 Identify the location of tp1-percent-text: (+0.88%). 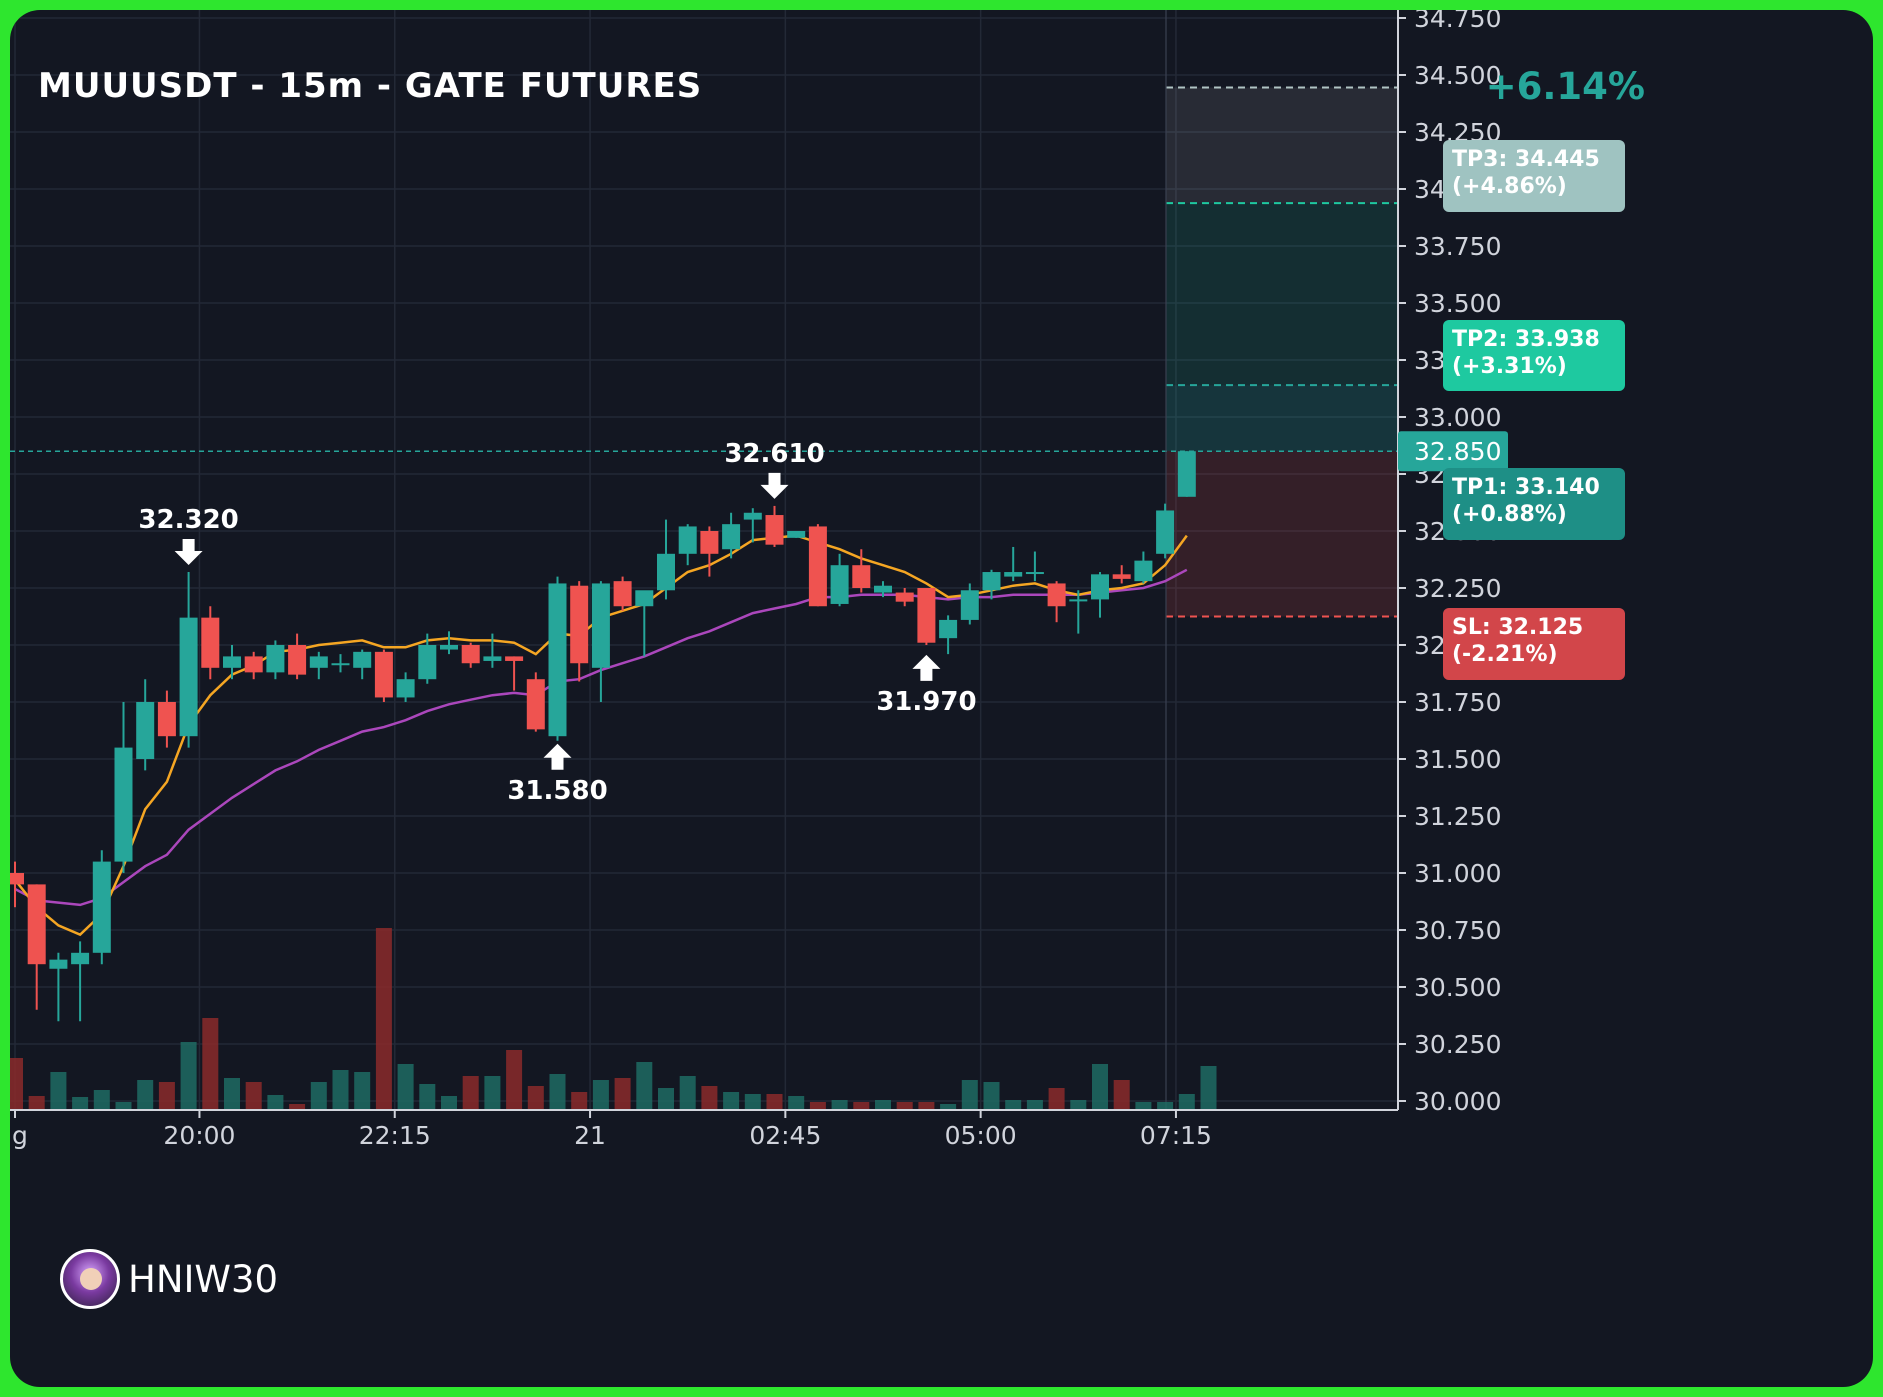
(1509, 514).